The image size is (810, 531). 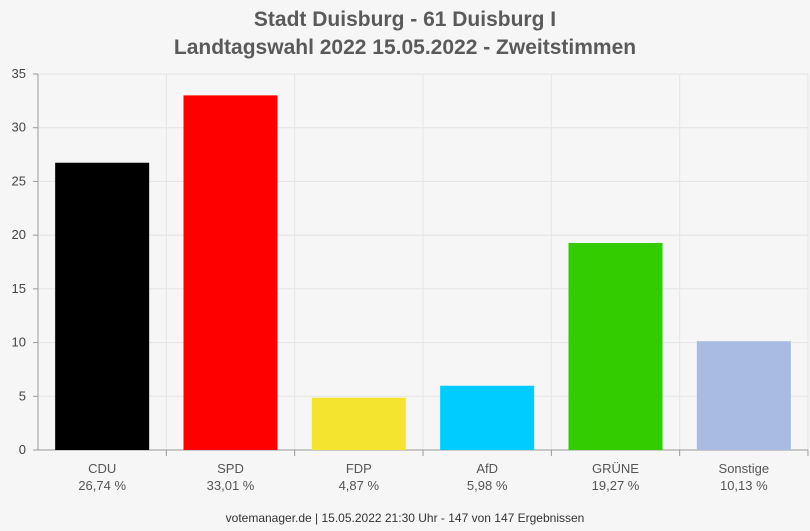 I want to click on bar-grne, so click(x=615, y=346).